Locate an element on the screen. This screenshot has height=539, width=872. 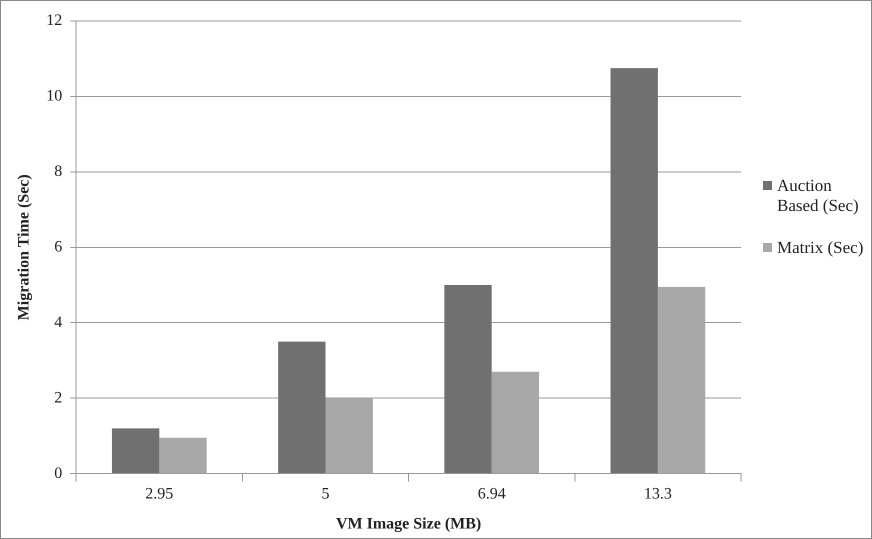
y-axis-title: Migration Time (Sec) is located at coordinates (24, 247).